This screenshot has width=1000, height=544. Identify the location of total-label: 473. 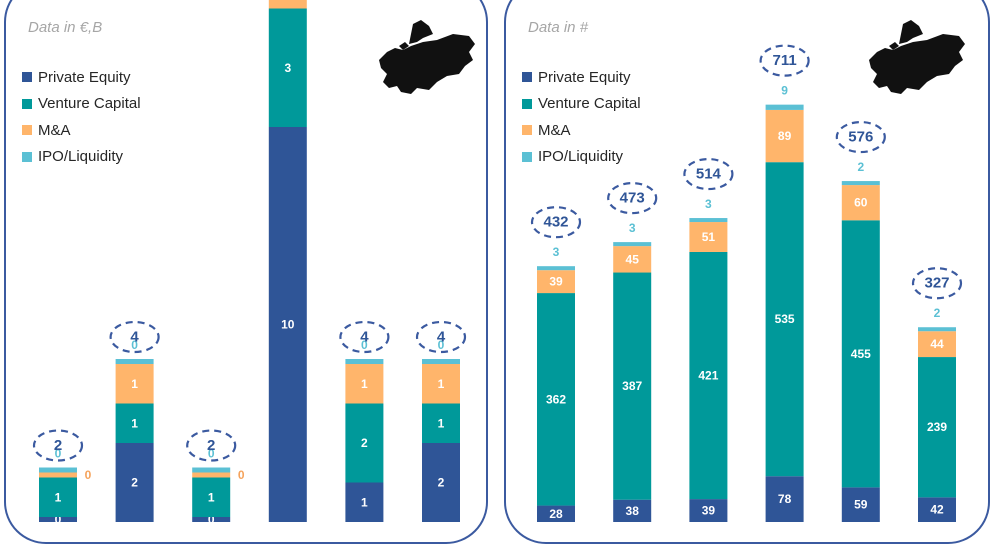
(632, 198).